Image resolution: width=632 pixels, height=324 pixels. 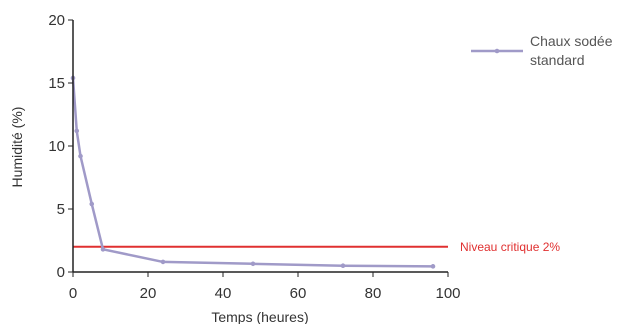 What do you see at coordinates (571, 41) in the screenshot?
I see `legend-label: Chaux sodée` at bounding box center [571, 41].